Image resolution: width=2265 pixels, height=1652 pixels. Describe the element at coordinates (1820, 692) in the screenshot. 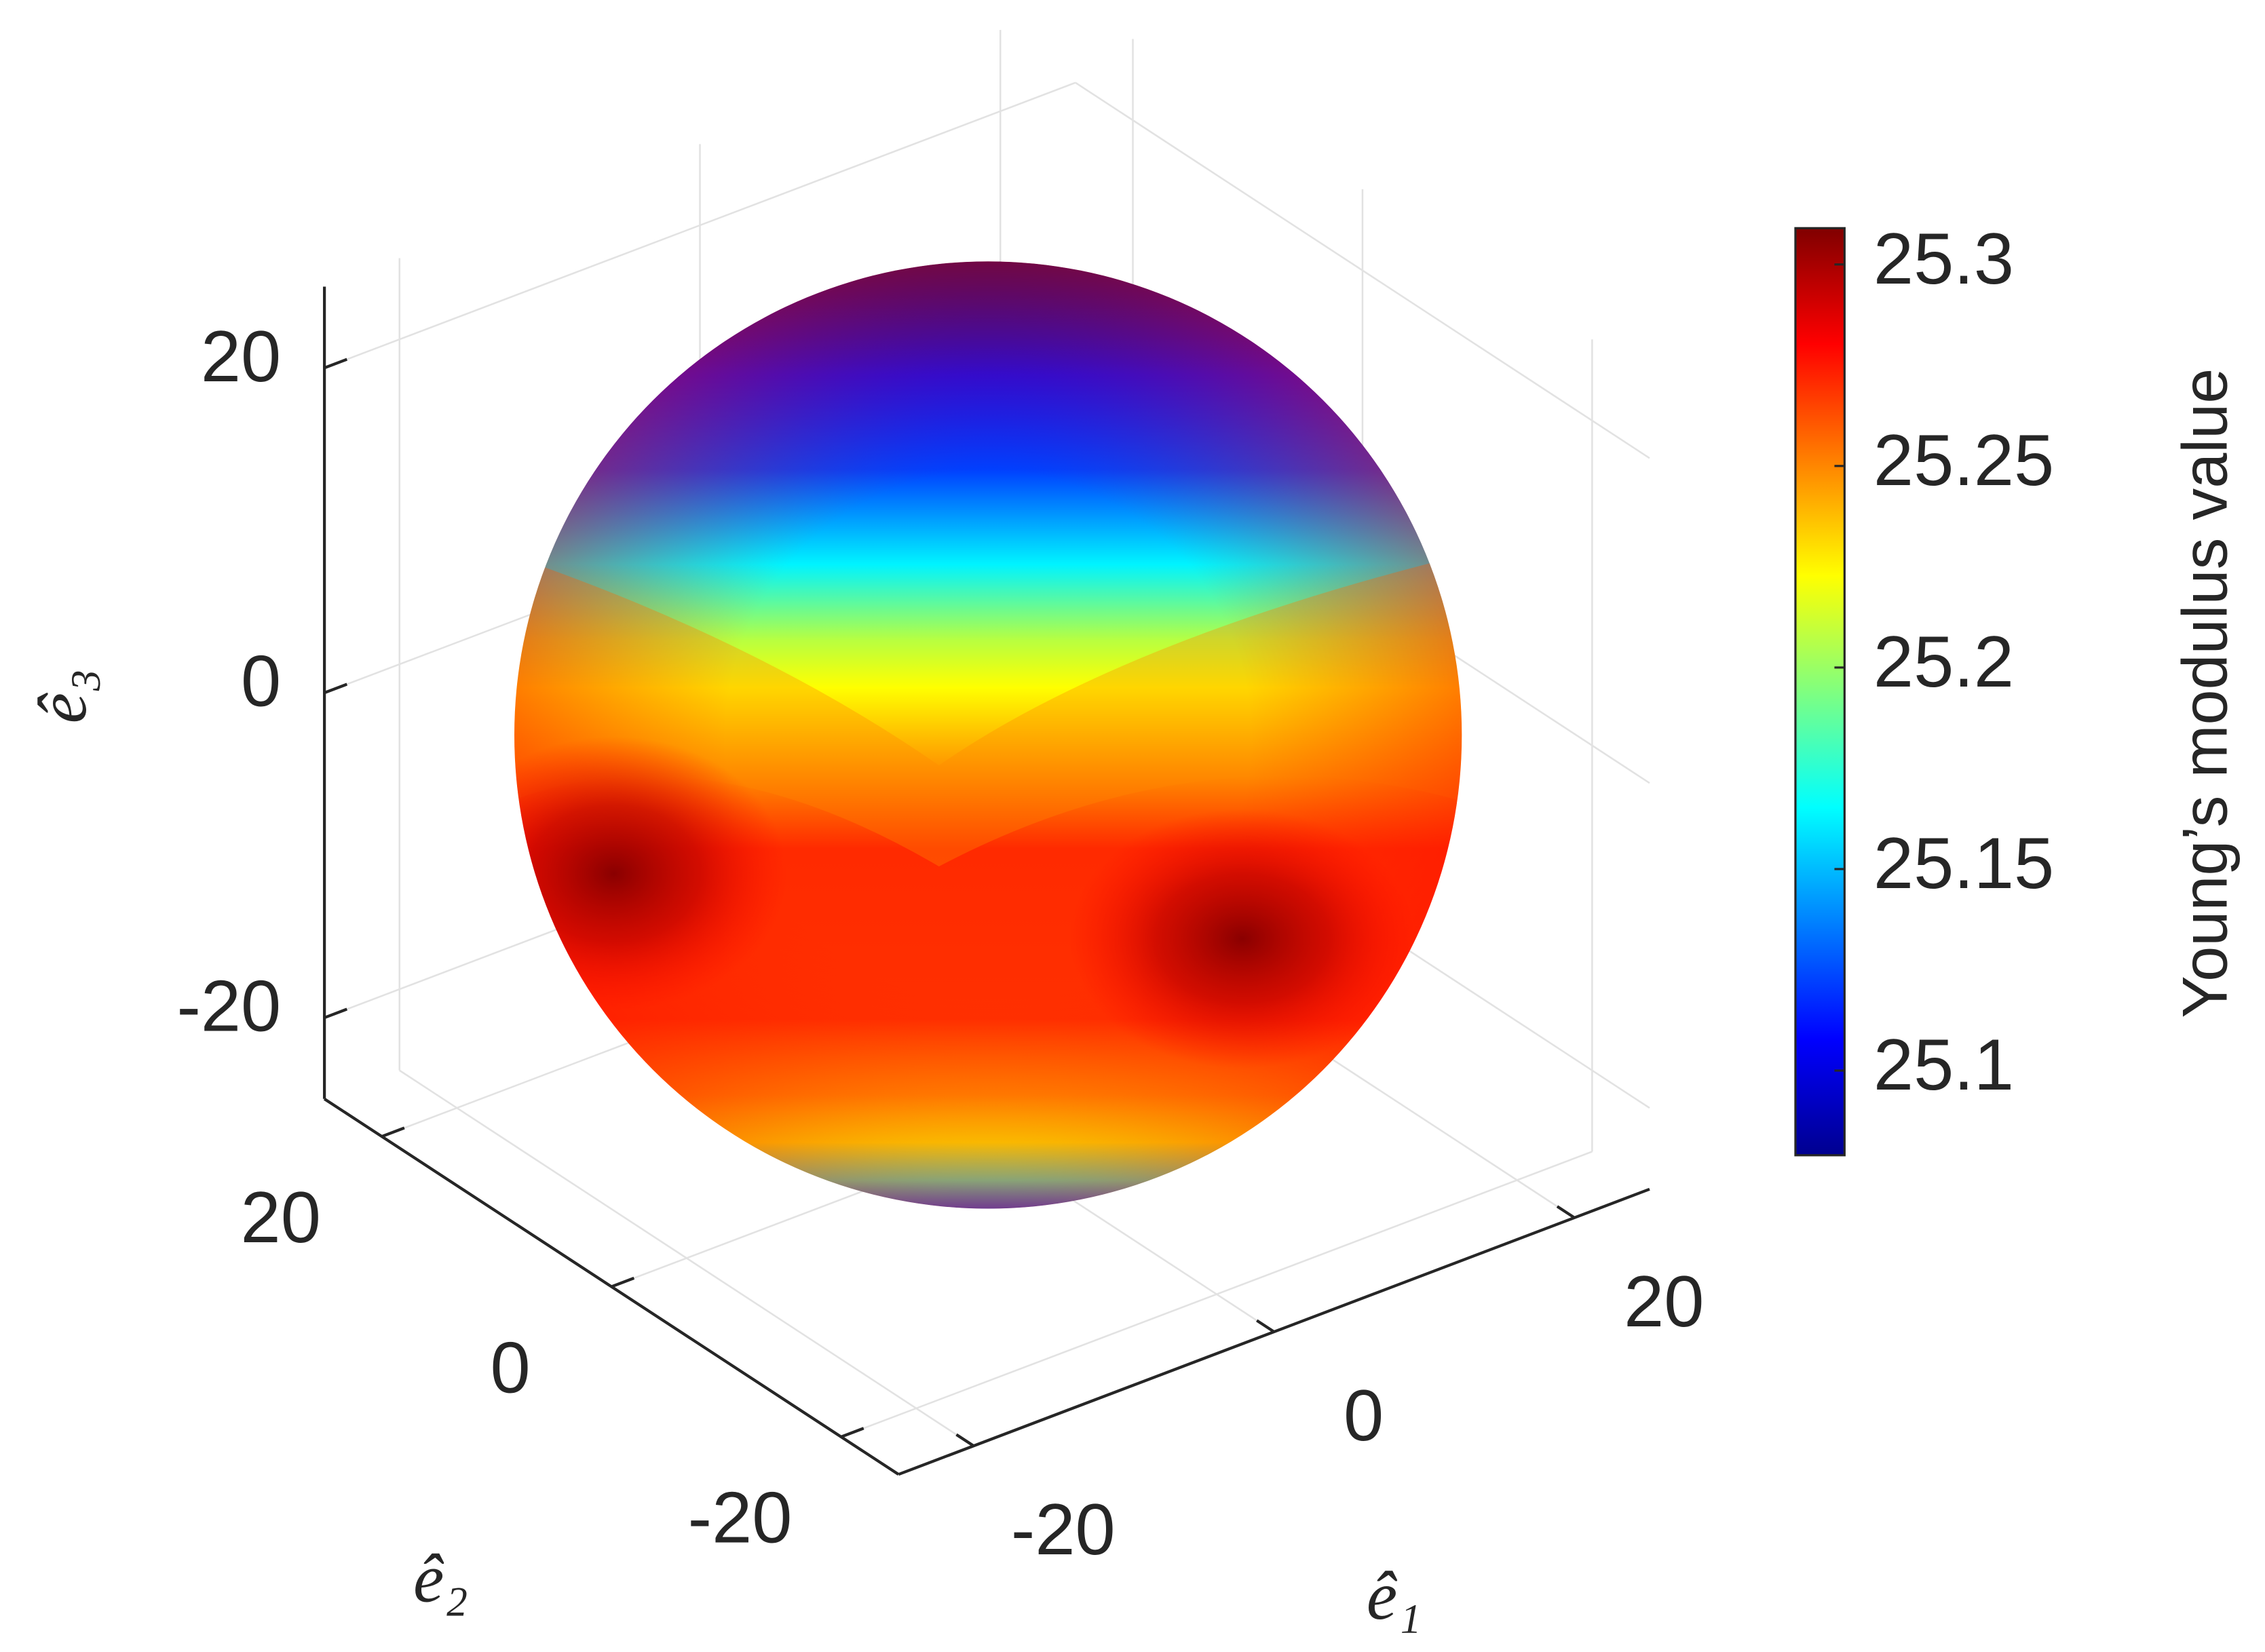

I see `colorbar` at that location.